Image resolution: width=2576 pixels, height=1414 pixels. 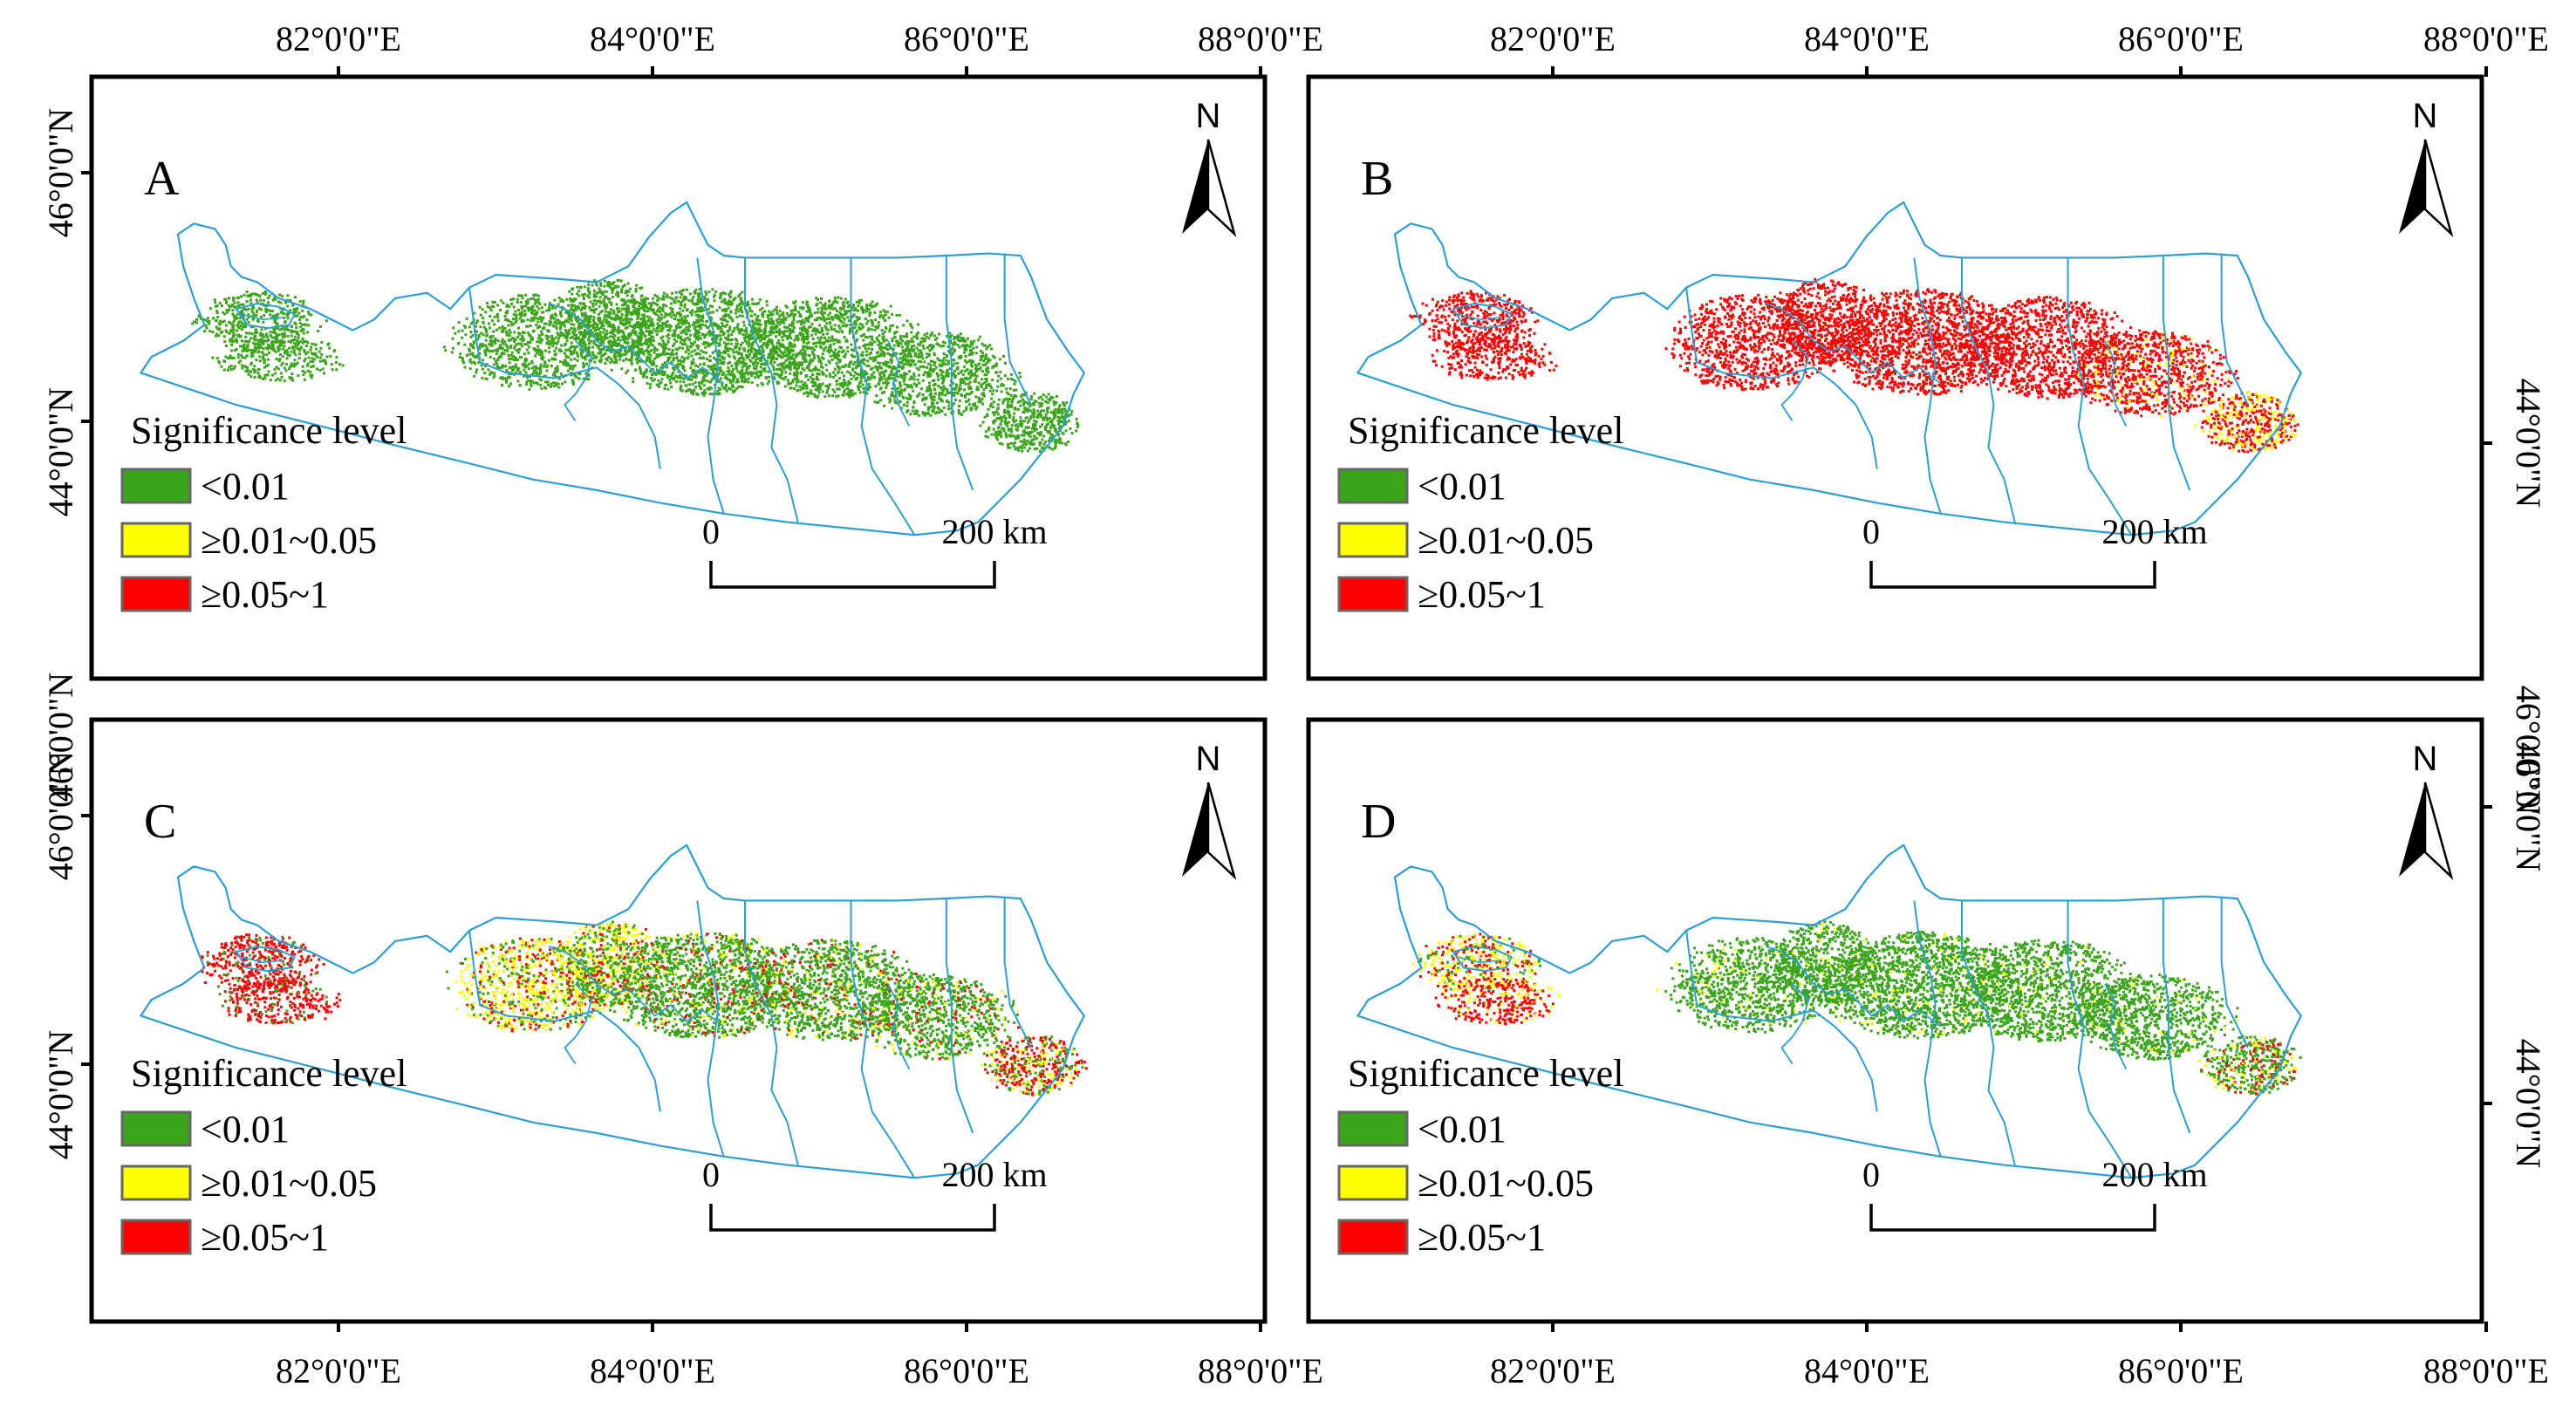 I want to click on panel-label: A, so click(x=162, y=179).